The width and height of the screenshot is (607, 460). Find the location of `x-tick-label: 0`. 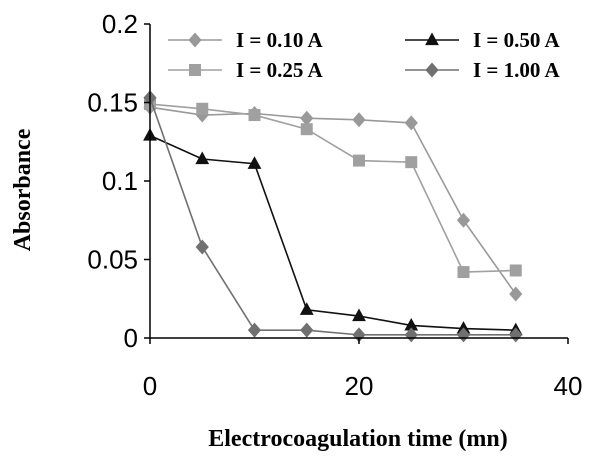

x-tick-label: 0 is located at coordinates (150, 386).